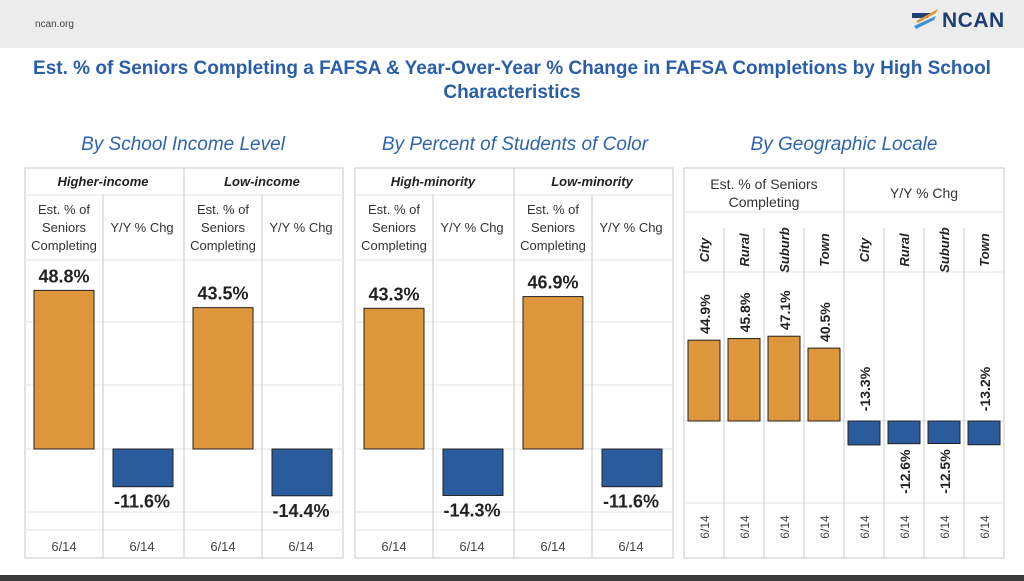  Describe the element at coordinates (142, 502) in the screenshot. I see `data-label-chg-income: -11.6%` at that location.